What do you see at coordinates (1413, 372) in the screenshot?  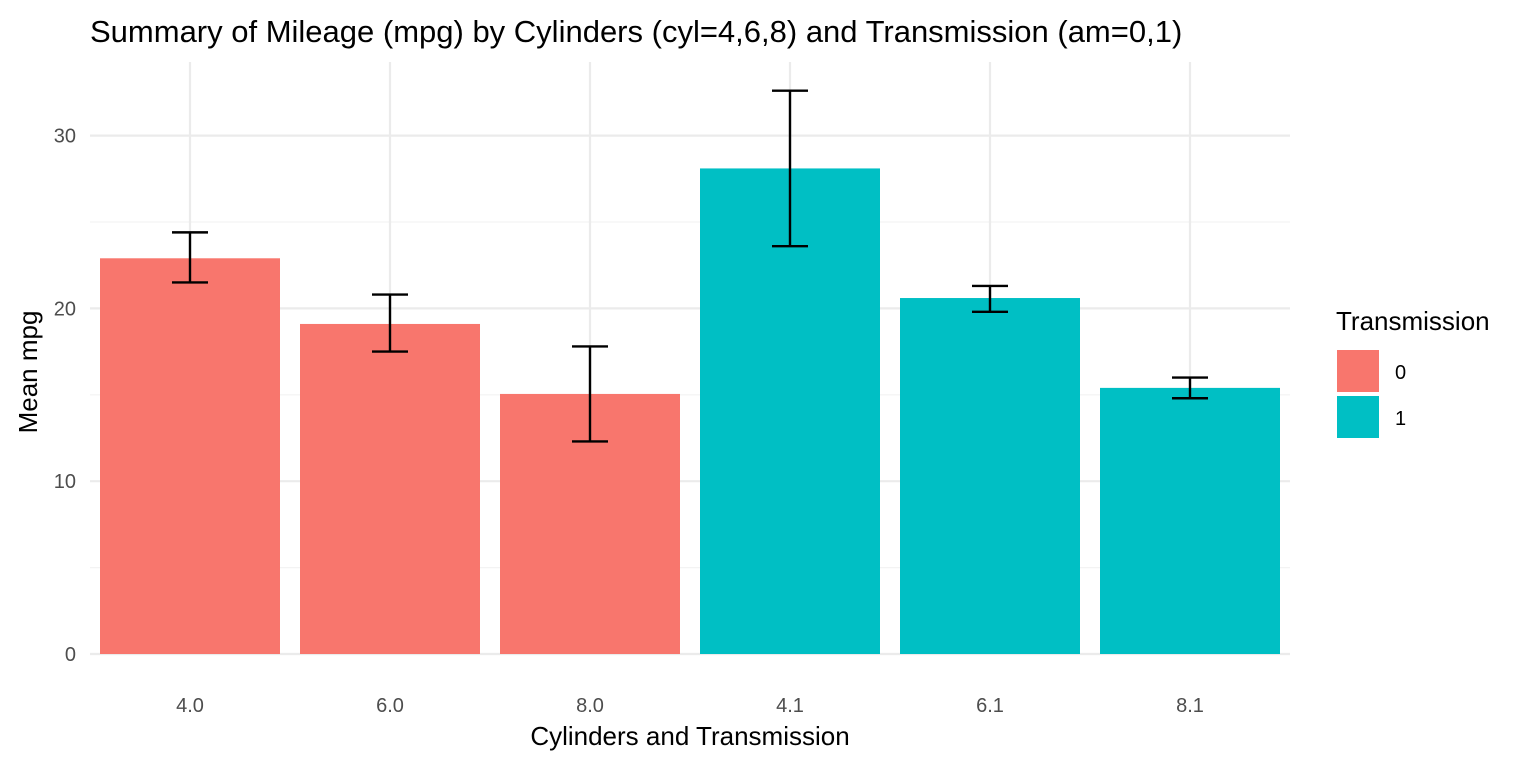 I see `legend: Transmission 0 1` at bounding box center [1413, 372].